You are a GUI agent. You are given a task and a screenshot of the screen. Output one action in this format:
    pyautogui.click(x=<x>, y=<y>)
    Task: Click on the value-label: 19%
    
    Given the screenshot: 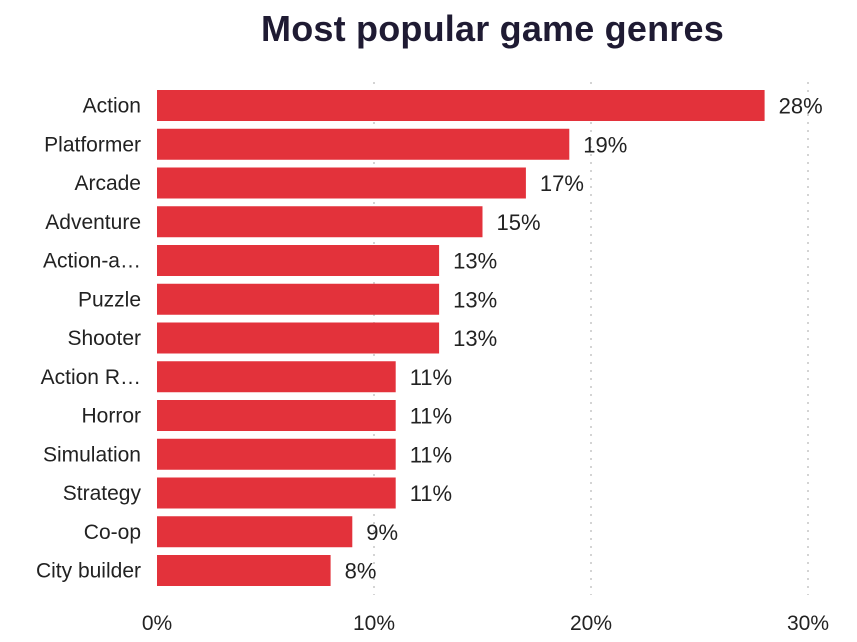 What is the action you would take?
    pyautogui.click(x=605, y=144)
    